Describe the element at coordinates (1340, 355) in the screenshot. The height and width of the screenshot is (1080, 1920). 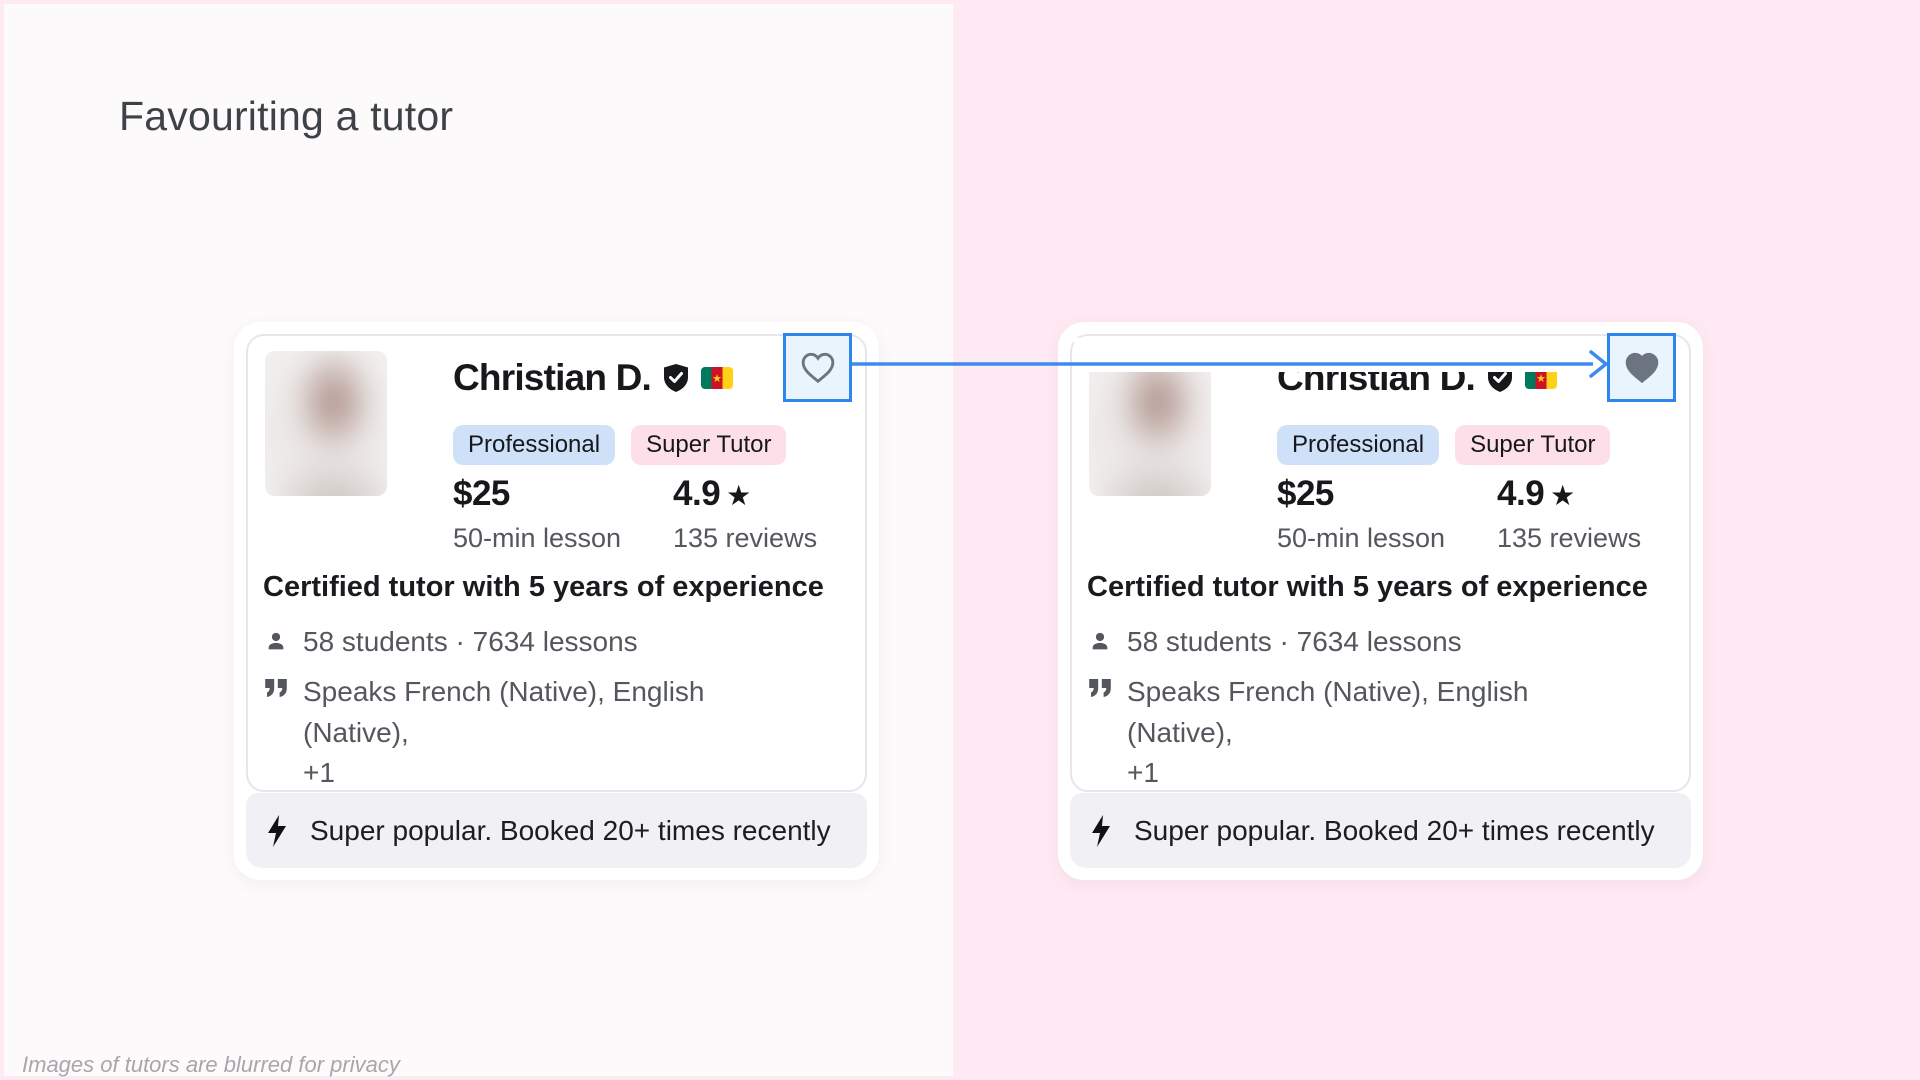
I see `overlay-clip-strip` at that location.